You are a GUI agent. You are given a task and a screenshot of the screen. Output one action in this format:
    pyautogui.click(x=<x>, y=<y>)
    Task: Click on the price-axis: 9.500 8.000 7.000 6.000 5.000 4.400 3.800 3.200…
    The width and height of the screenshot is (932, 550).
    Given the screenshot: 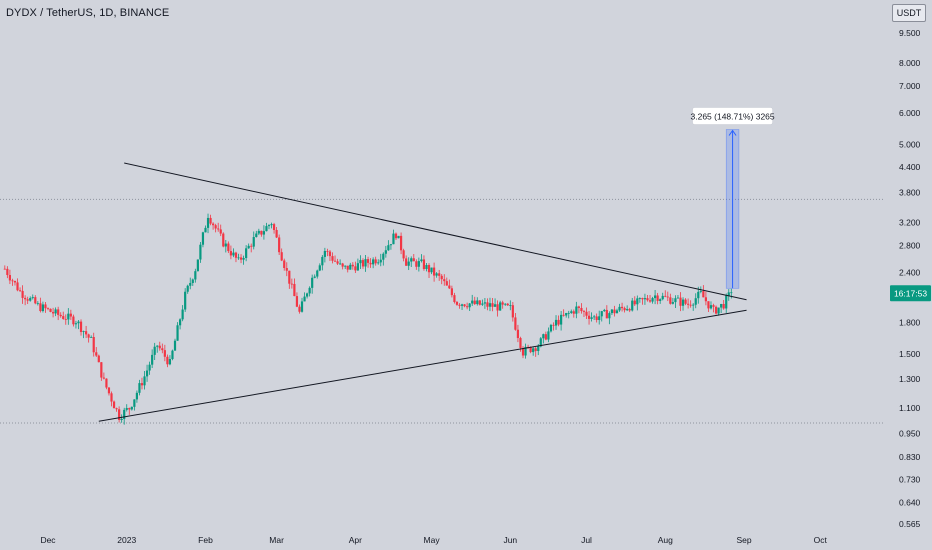 What is the action you would take?
    pyautogui.click(x=910, y=278)
    